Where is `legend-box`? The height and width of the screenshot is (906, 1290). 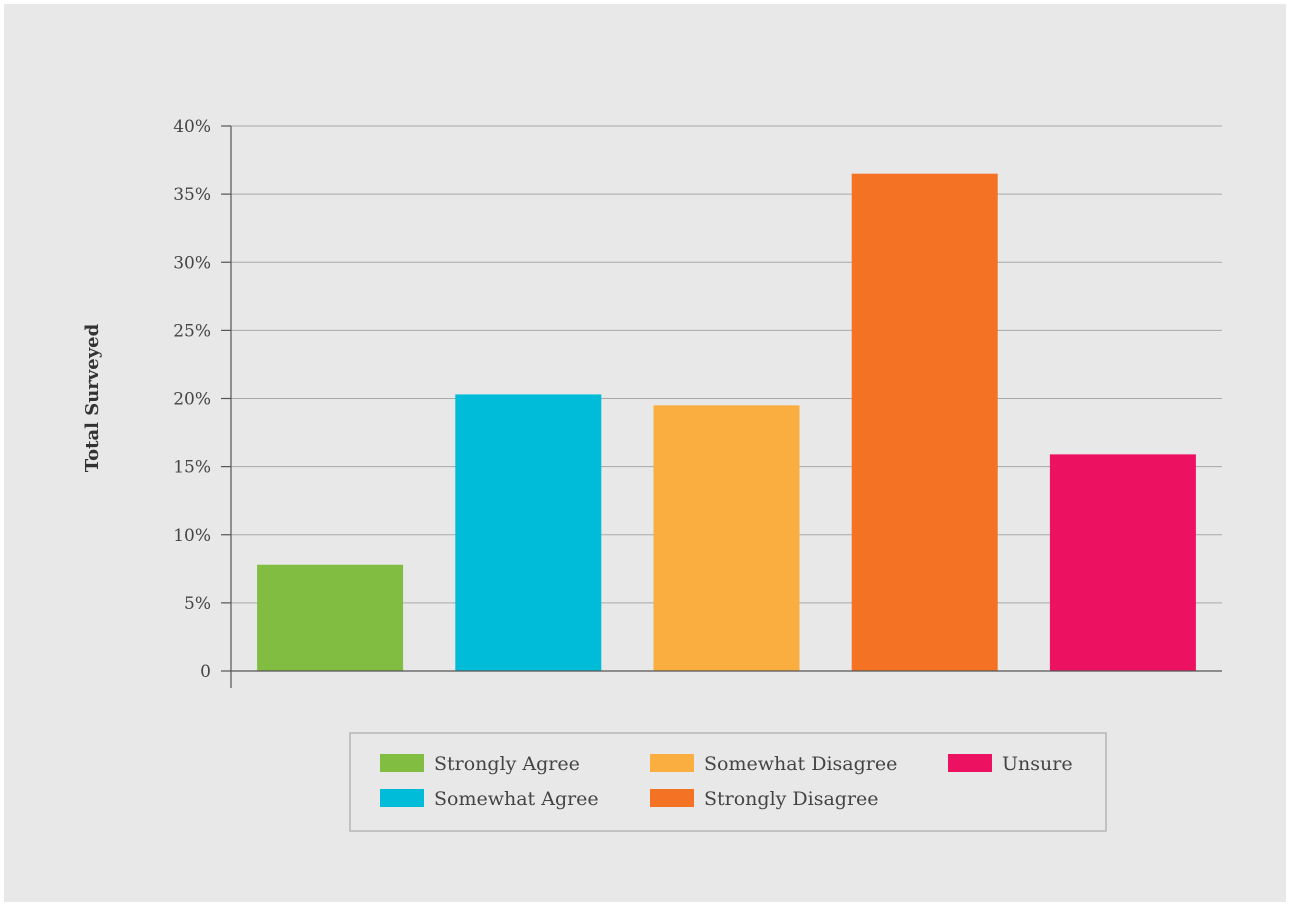
legend-box is located at coordinates (728, 782).